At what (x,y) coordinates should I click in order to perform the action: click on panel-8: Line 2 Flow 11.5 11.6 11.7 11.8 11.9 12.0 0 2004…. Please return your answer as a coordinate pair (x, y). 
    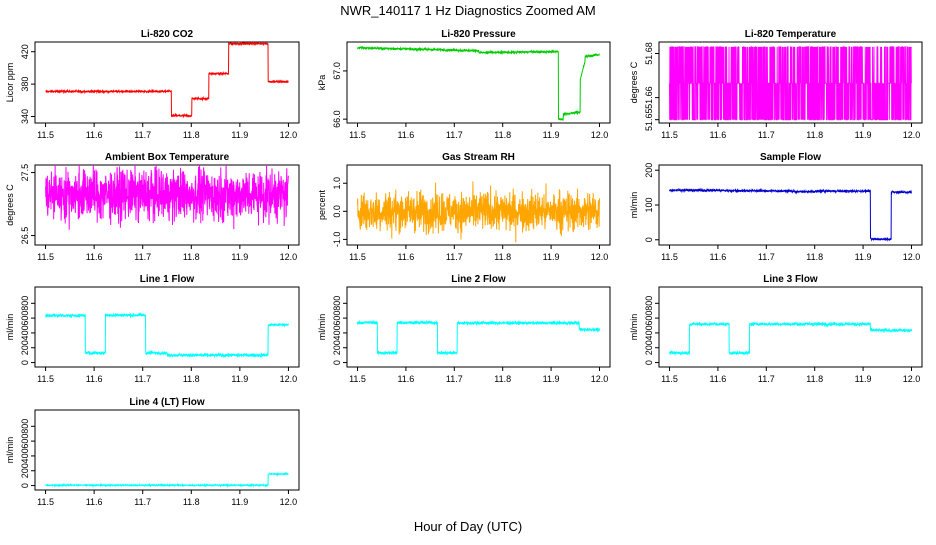
    Looking at the image, I should click on (464, 329).